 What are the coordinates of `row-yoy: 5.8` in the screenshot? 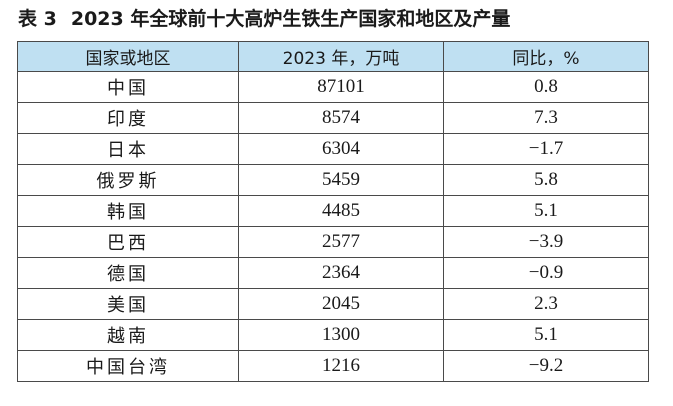 It's located at (546, 180).